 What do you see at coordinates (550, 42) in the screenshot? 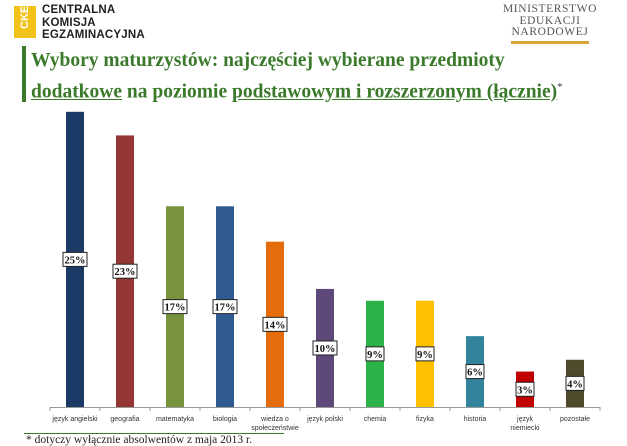
I see `men-logo-underline` at bounding box center [550, 42].